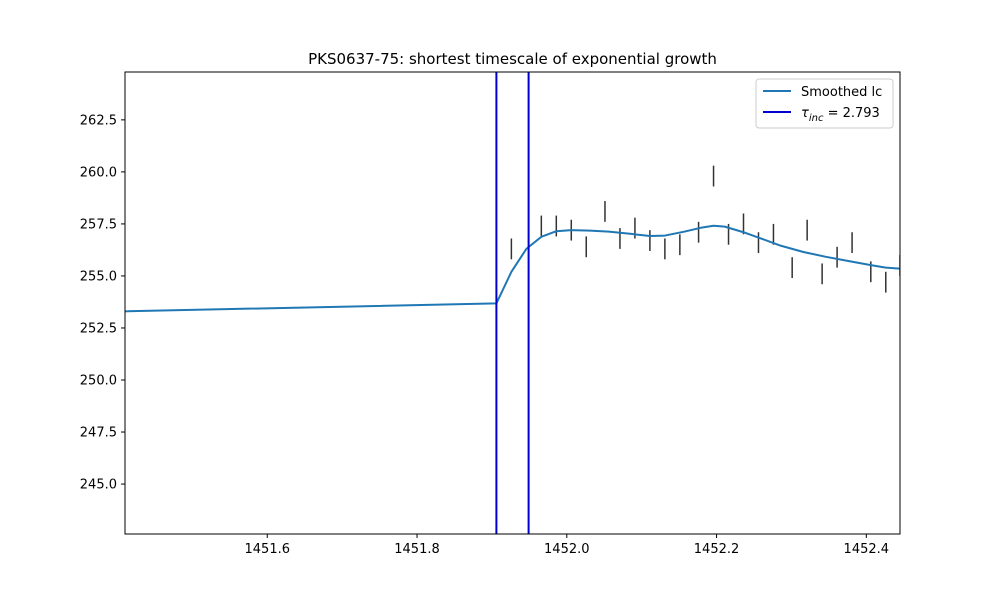 This screenshot has width=1000, height=600. I want to click on y-tick-label: 252.5, so click(98, 328).